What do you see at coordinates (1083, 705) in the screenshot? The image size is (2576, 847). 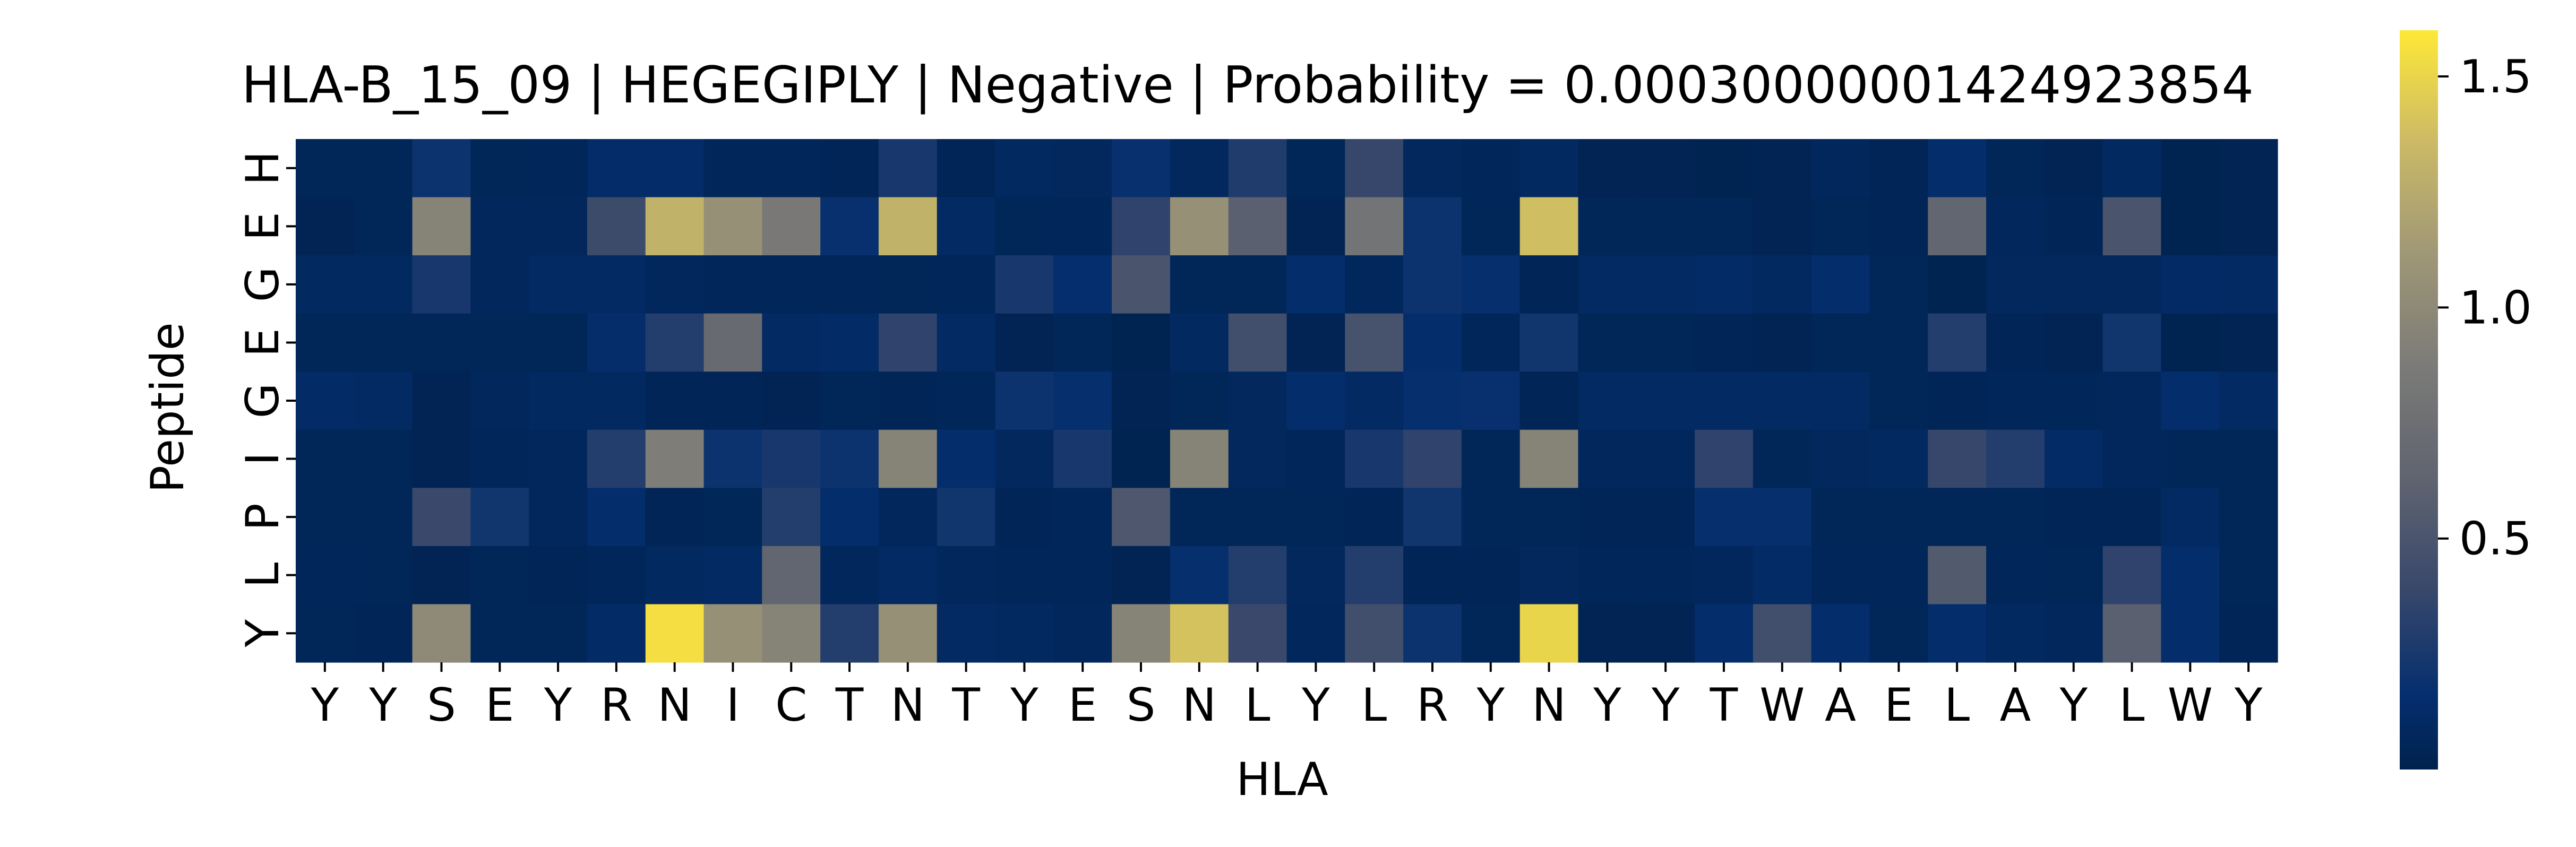 I see `x-tick-label: E` at bounding box center [1083, 705].